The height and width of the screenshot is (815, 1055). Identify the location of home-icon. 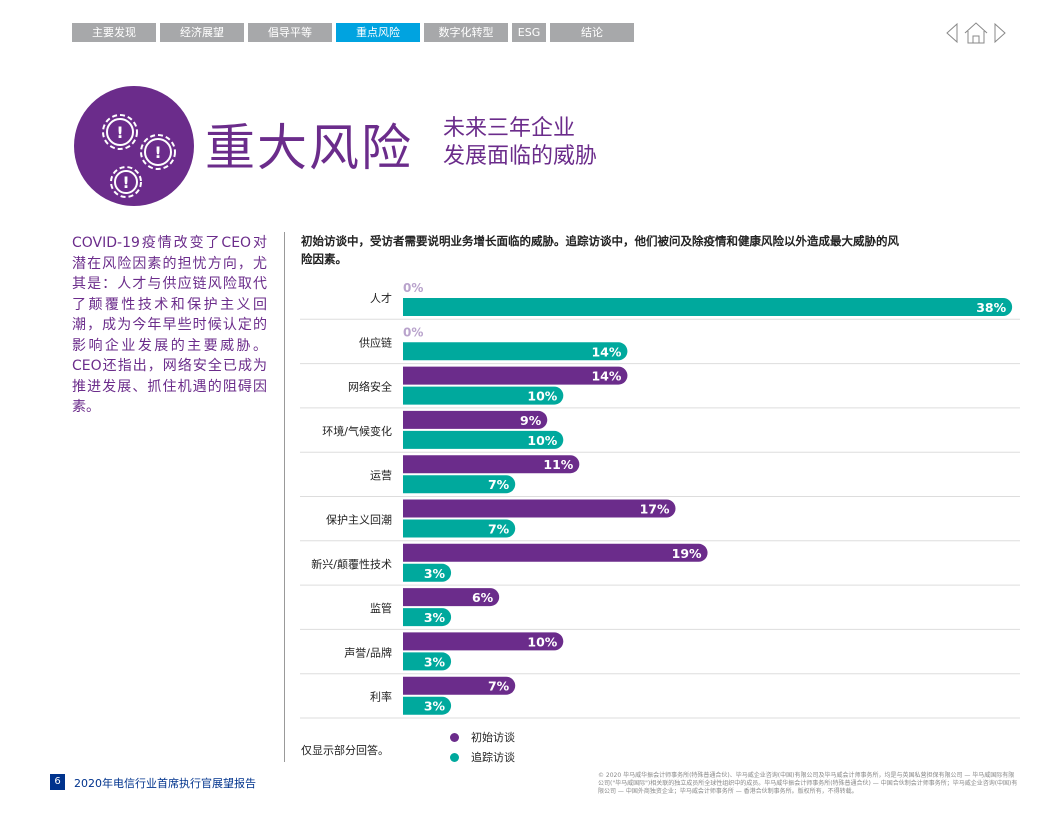
(976, 33).